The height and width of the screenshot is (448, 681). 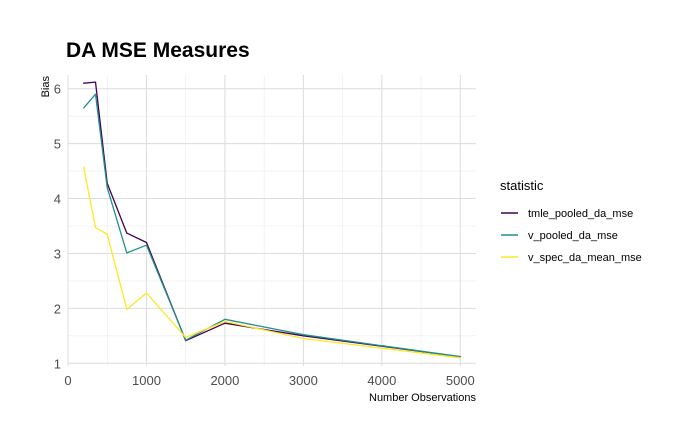 I want to click on y-tick-label: 1, so click(x=57, y=363).